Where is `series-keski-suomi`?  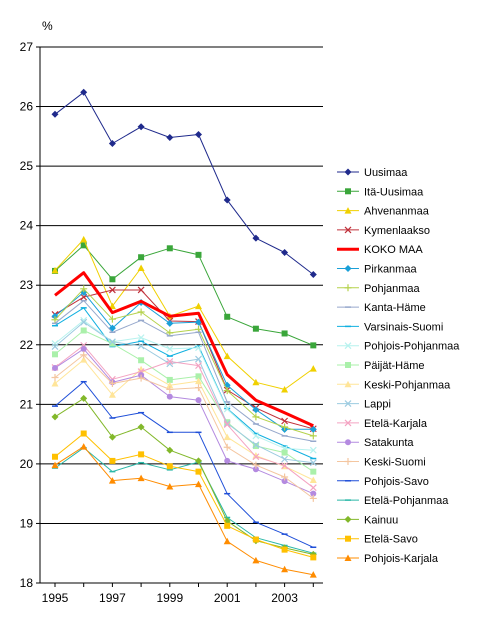
series-keski-suomi is located at coordinates (184, 426).